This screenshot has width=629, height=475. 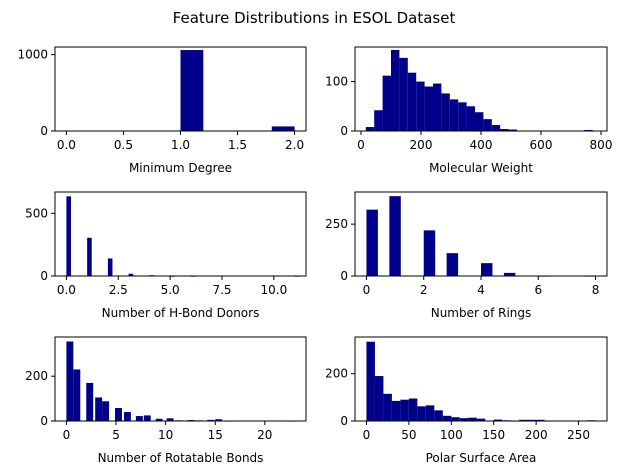 I want to click on subplot-4: 0 2 4 6 8 0 250 Number of Rings, so click(x=466, y=255).